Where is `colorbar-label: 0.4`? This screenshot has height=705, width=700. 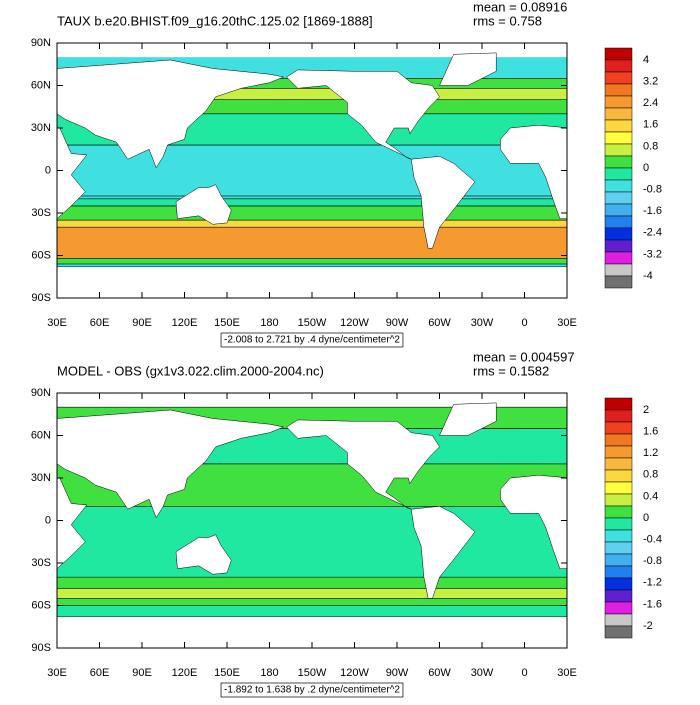
colorbar-label: 0.4 is located at coordinates (650, 496).